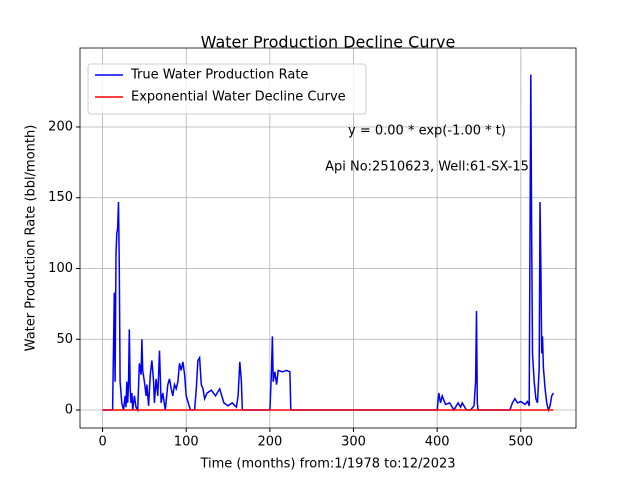  I want to click on legend-label: True Water Production Rate, so click(219, 75).